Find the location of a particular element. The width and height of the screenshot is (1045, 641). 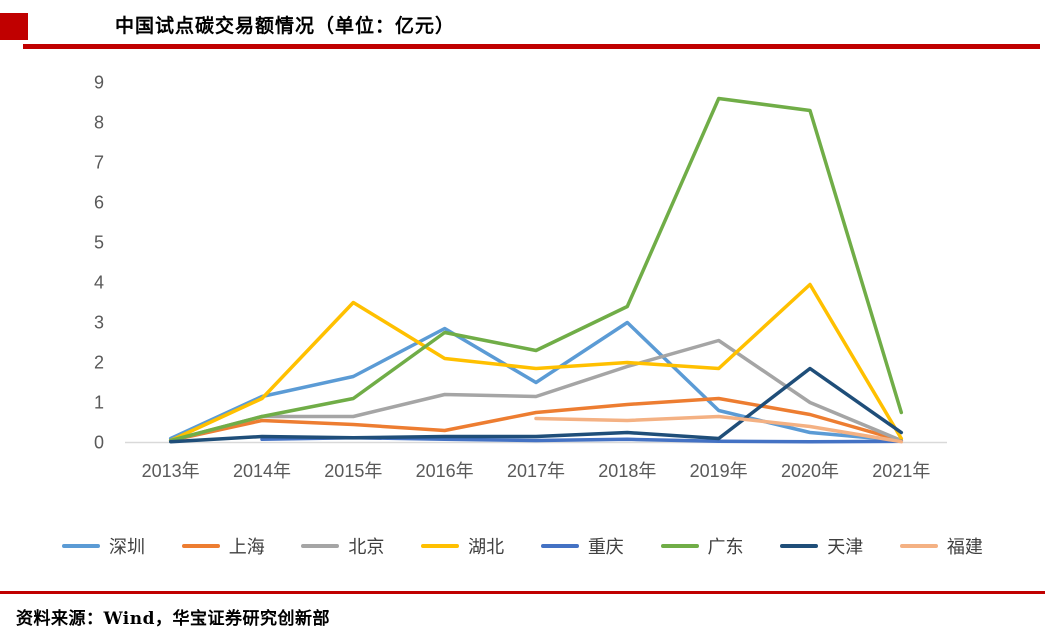

chart-legend: 深圳 上海 北京 湖北 重庆 广东 天津 福建 is located at coordinates (522, 546).